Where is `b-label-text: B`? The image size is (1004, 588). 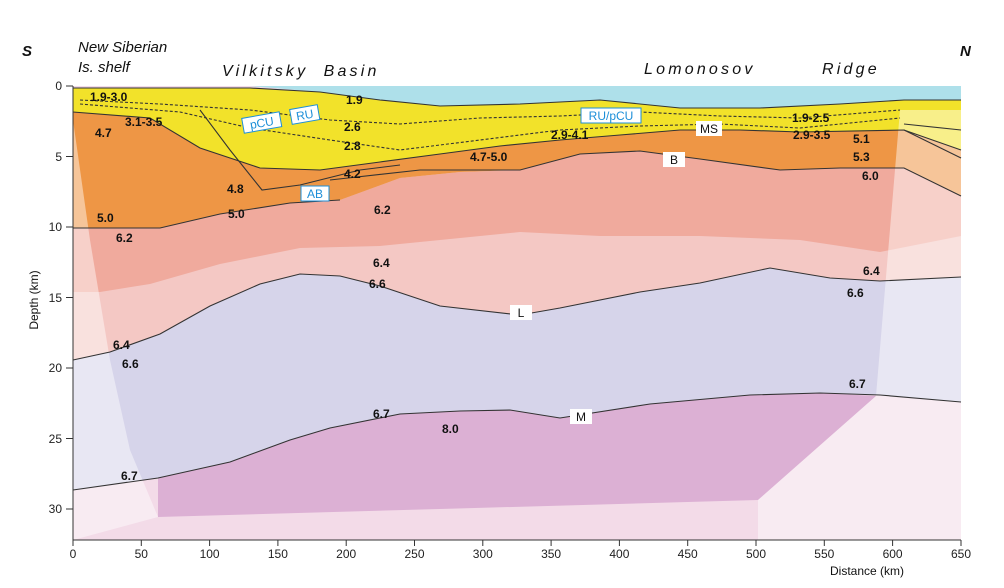 b-label-text: B is located at coordinates (674, 160).